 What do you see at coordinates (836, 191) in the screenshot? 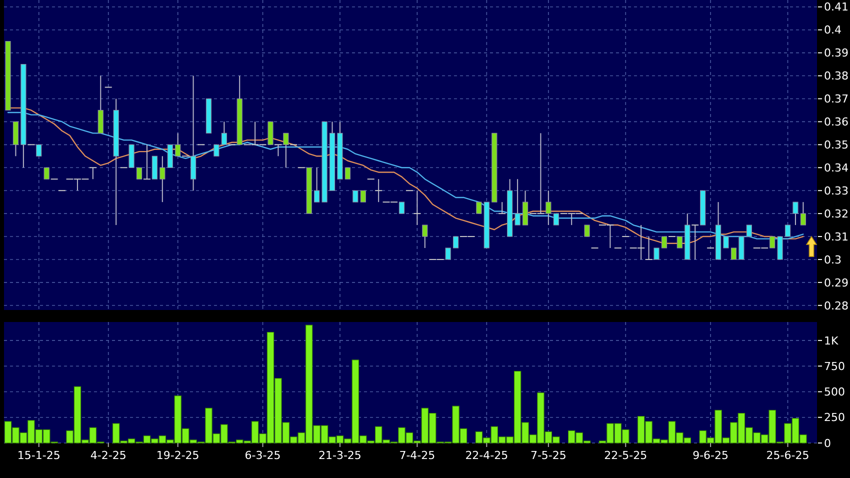
I see `y-tick-label: 0.33` at bounding box center [836, 191].